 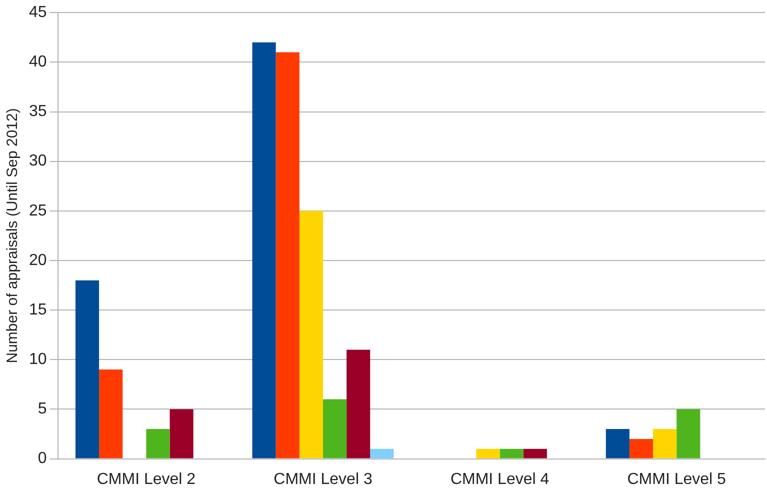 What do you see at coordinates (500, 479) in the screenshot?
I see `x-tick-label: CMMI Level 4` at bounding box center [500, 479].